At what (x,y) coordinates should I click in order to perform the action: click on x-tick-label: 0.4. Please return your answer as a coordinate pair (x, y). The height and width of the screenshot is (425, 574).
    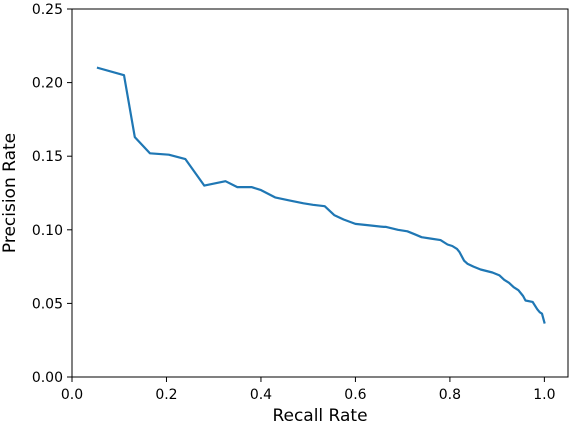
    Looking at the image, I should click on (261, 395).